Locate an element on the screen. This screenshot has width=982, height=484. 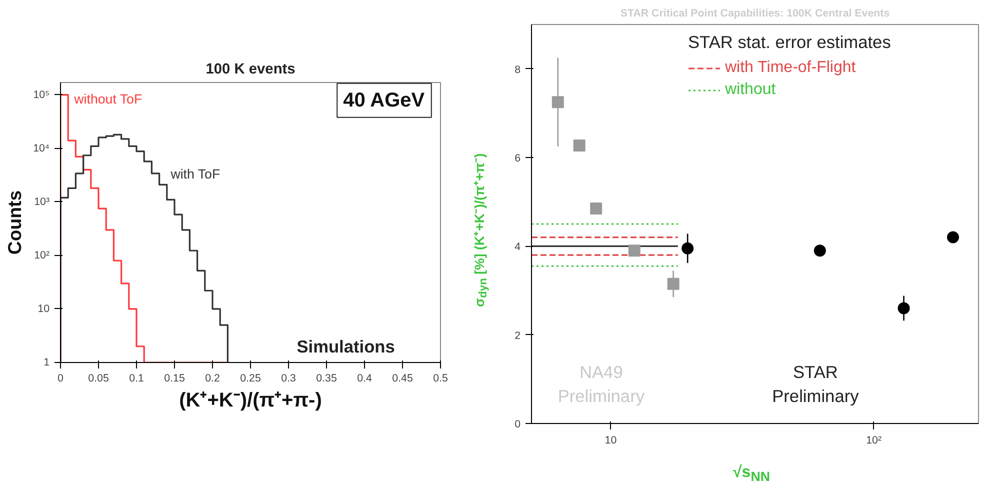
legend-label: without is located at coordinates (750, 90).